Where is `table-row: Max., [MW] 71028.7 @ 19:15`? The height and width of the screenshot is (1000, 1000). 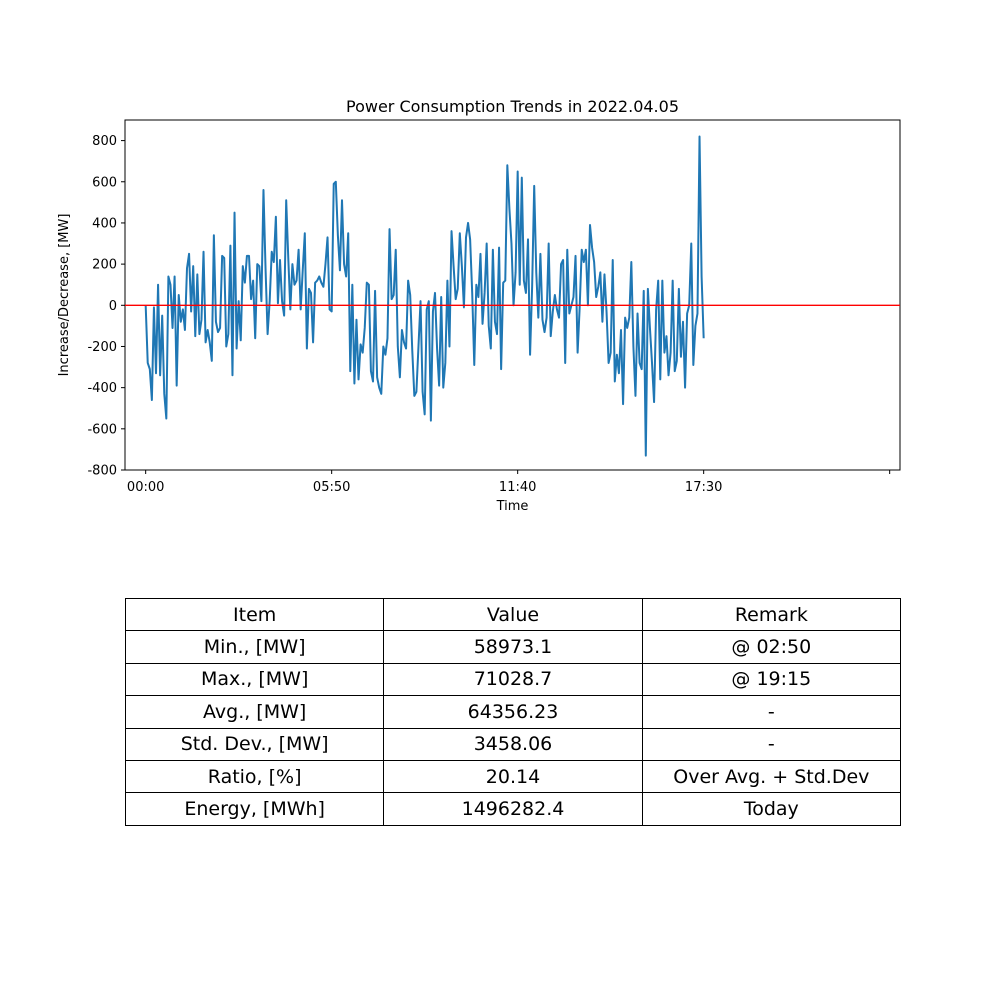
table-row: Max., [MW] 71028.7 @ 19:15 is located at coordinates (513, 679).